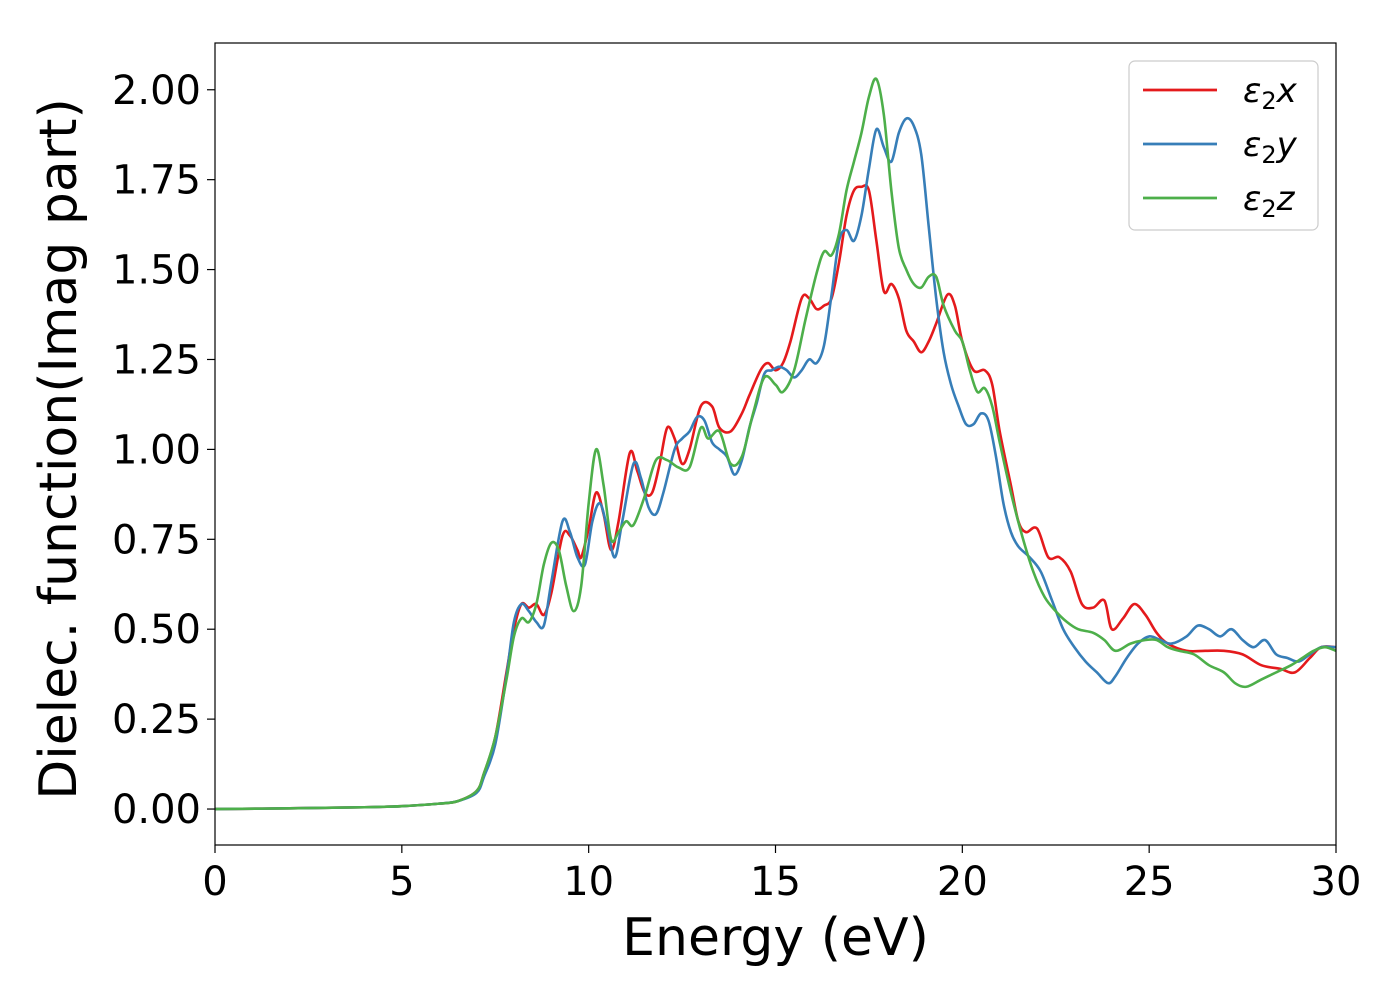  I want to click on legend-label-z: ε2z, so click(1269, 201).